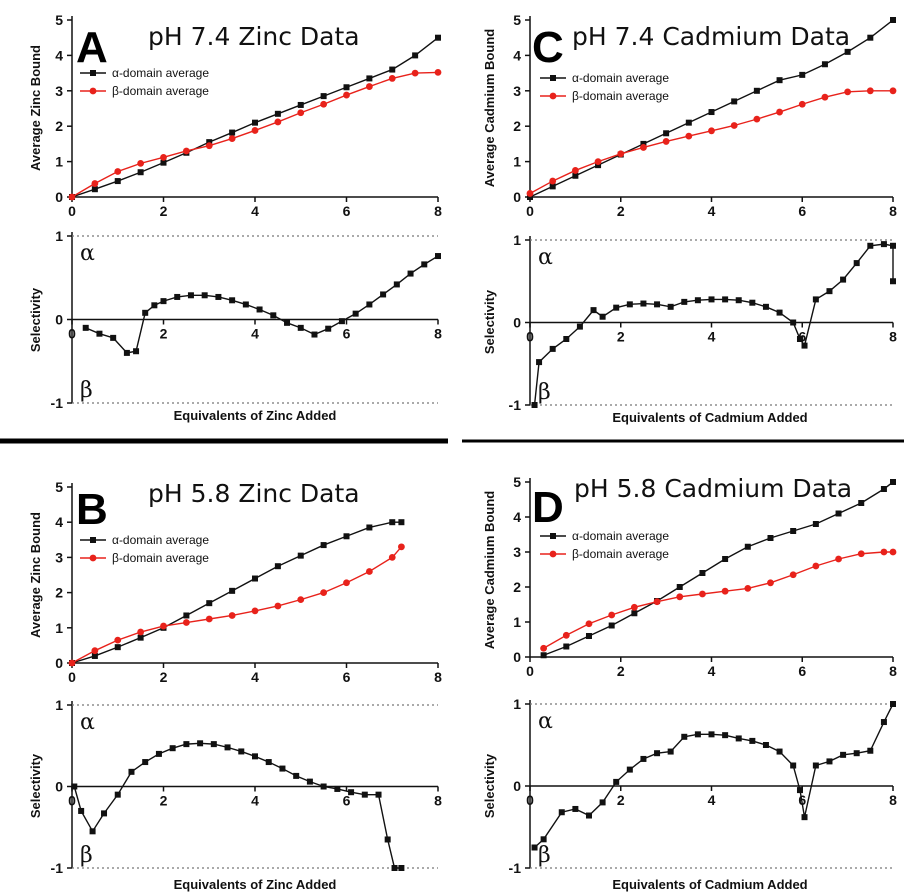 The height and width of the screenshot is (893, 904). I want to click on alpha-series-line, so click(718, 568).